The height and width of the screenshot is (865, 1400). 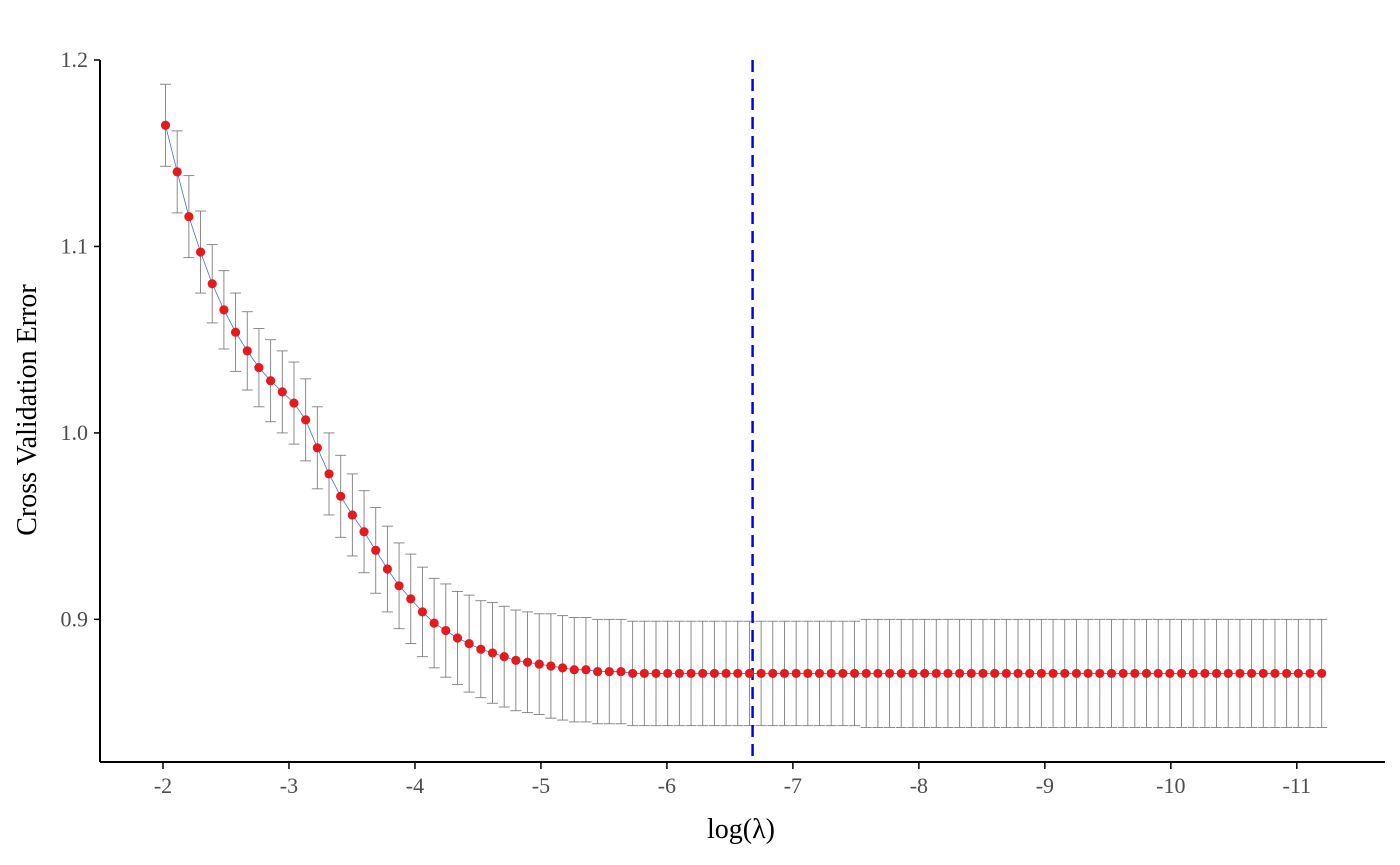 I want to click on y-tick-label: 1.1, so click(x=75, y=245).